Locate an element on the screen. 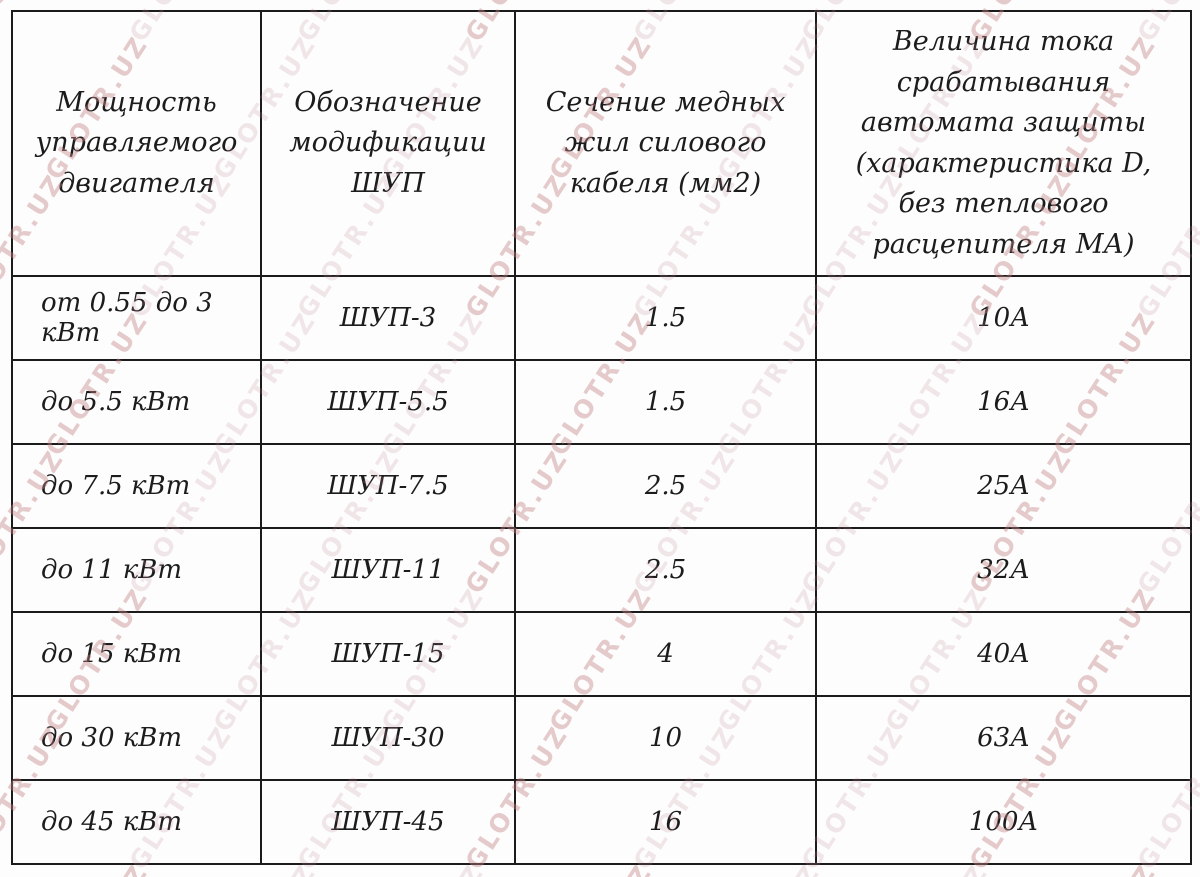 This screenshot has height=877, width=1200. cell-breaker-current: 16А is located at coordinates (1003, 402).